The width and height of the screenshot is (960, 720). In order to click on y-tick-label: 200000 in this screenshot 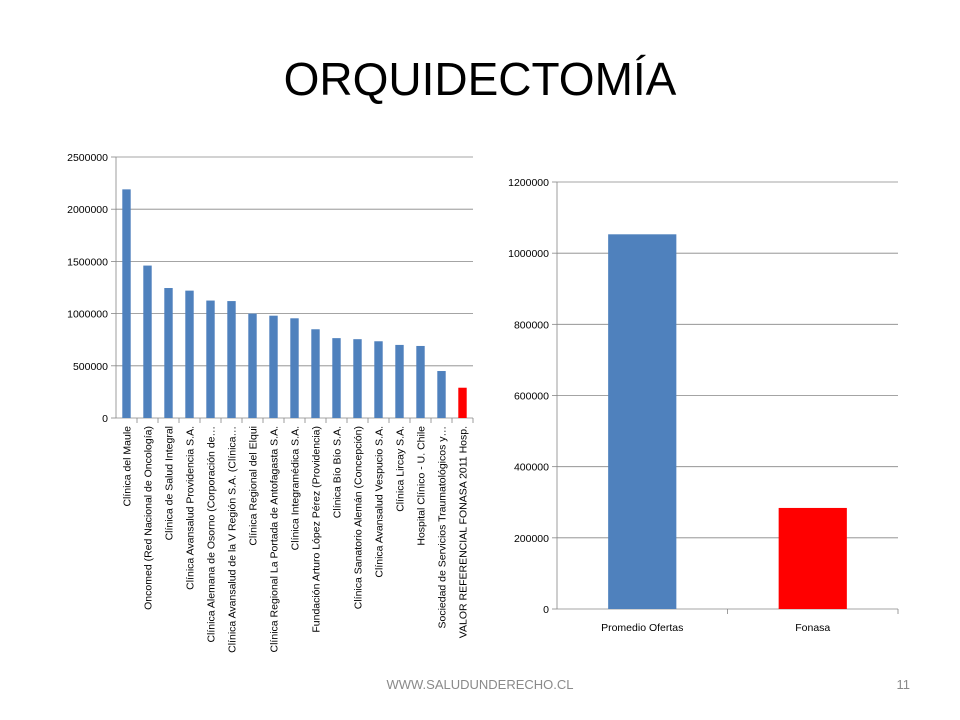, I will do `click(531, 539)`.